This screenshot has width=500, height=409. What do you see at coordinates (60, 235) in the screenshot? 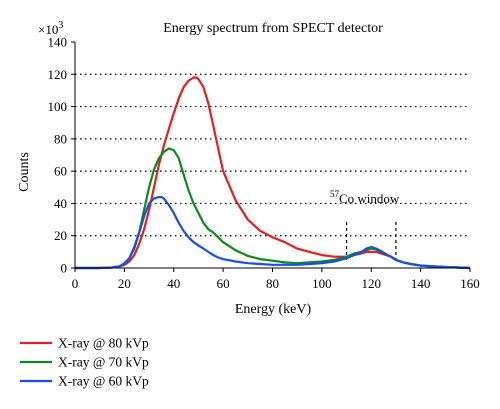
I see `y-tick-label-20: 20` at bounding box center [60, 235].